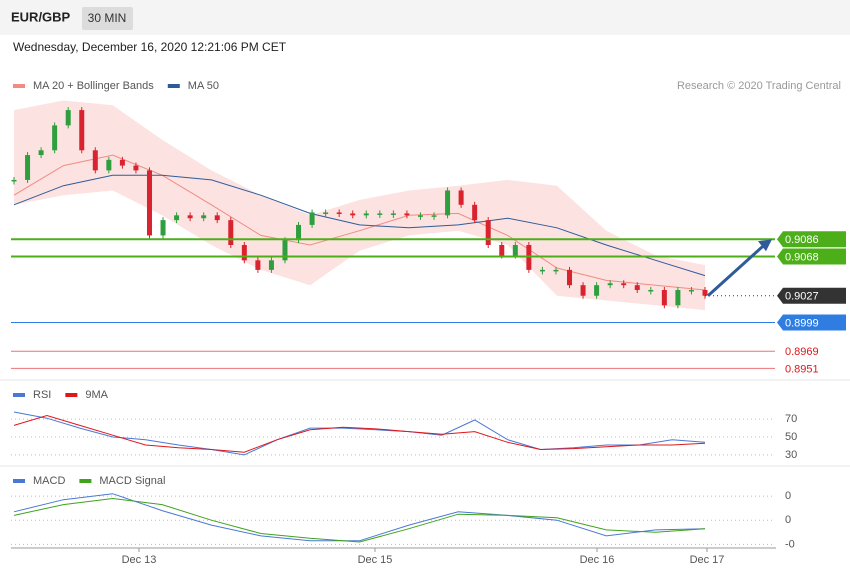 The height and width of the screenshot is (576, 850). I want to click on price-tag-label: 0.9068, so click(802, 257).